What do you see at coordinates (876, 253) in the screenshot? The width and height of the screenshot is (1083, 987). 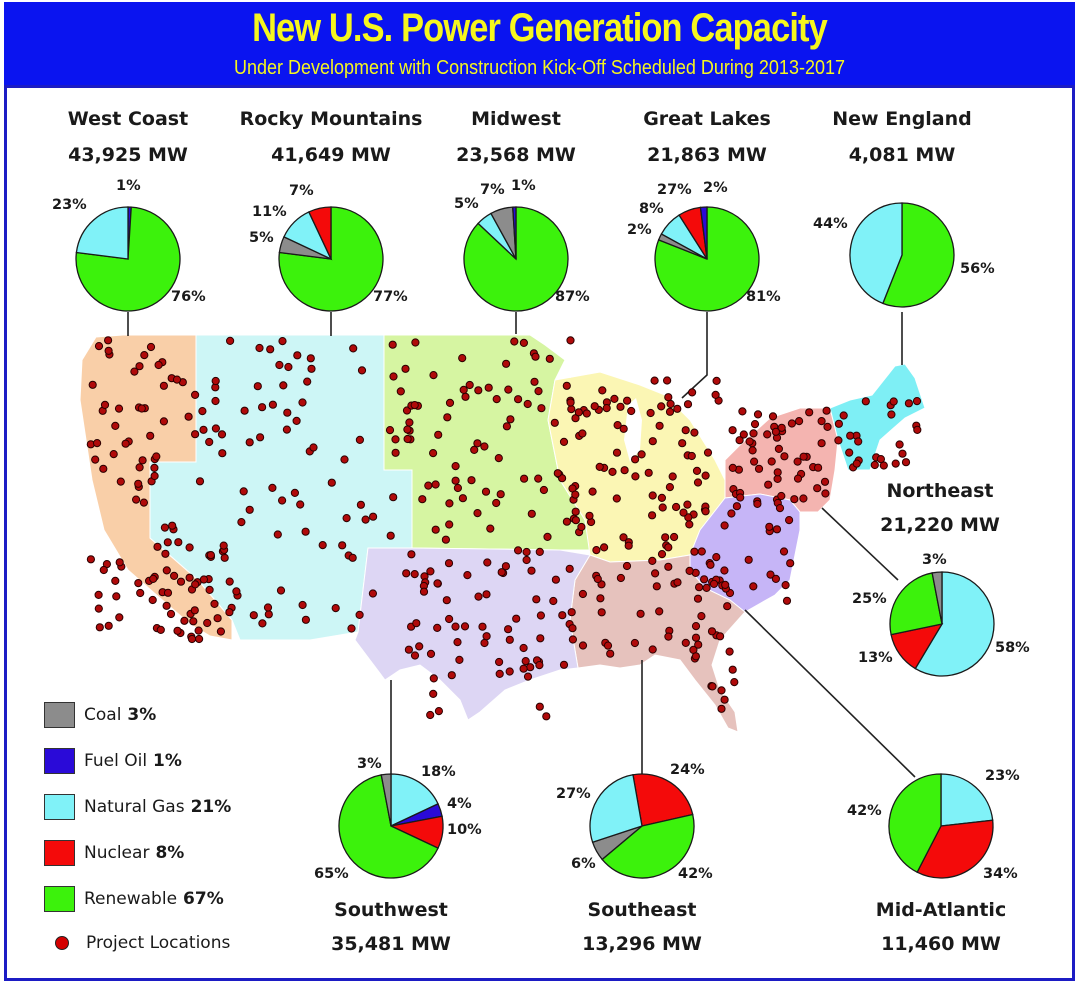 I see `pie-slice-natural-gas` at bounding box center [876, 253].